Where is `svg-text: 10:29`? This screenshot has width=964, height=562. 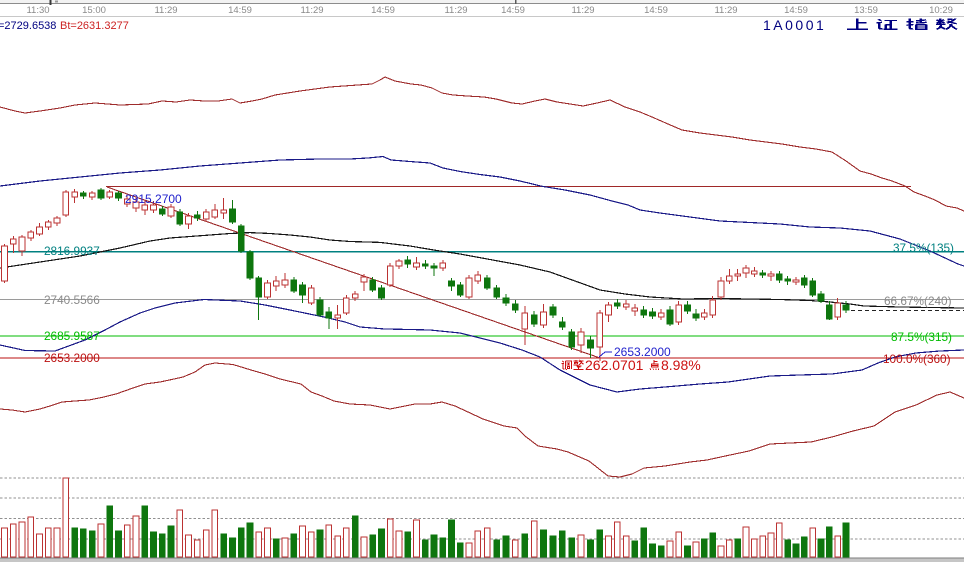
svg-text: 10:29 is located at coordinates (941, 10).